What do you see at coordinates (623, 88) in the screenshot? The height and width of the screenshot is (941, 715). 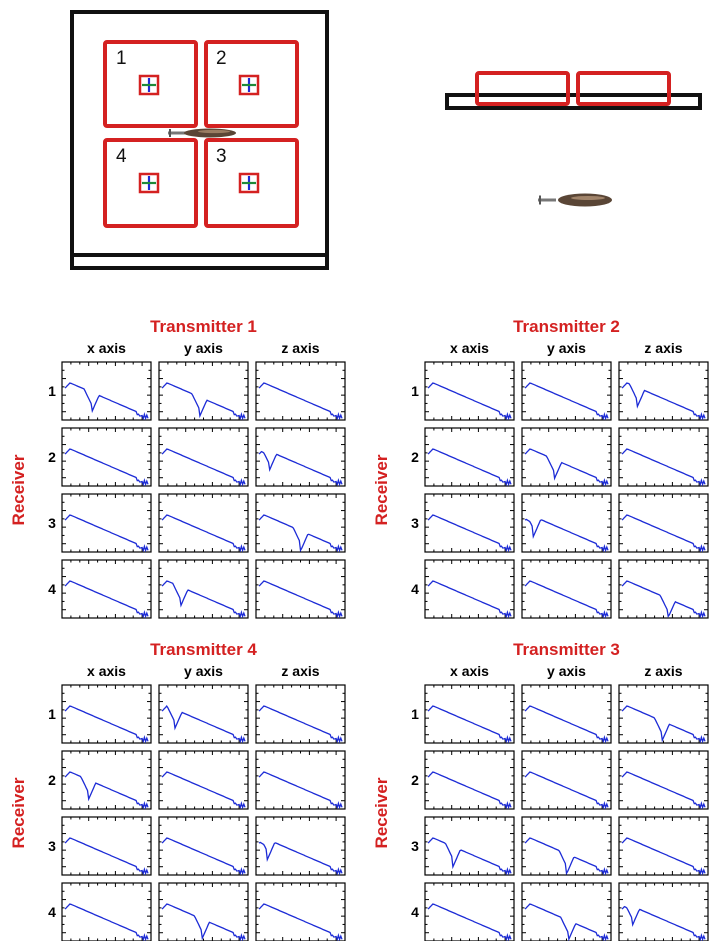 I see `side-coil-right` at bounding box center [623, 88].